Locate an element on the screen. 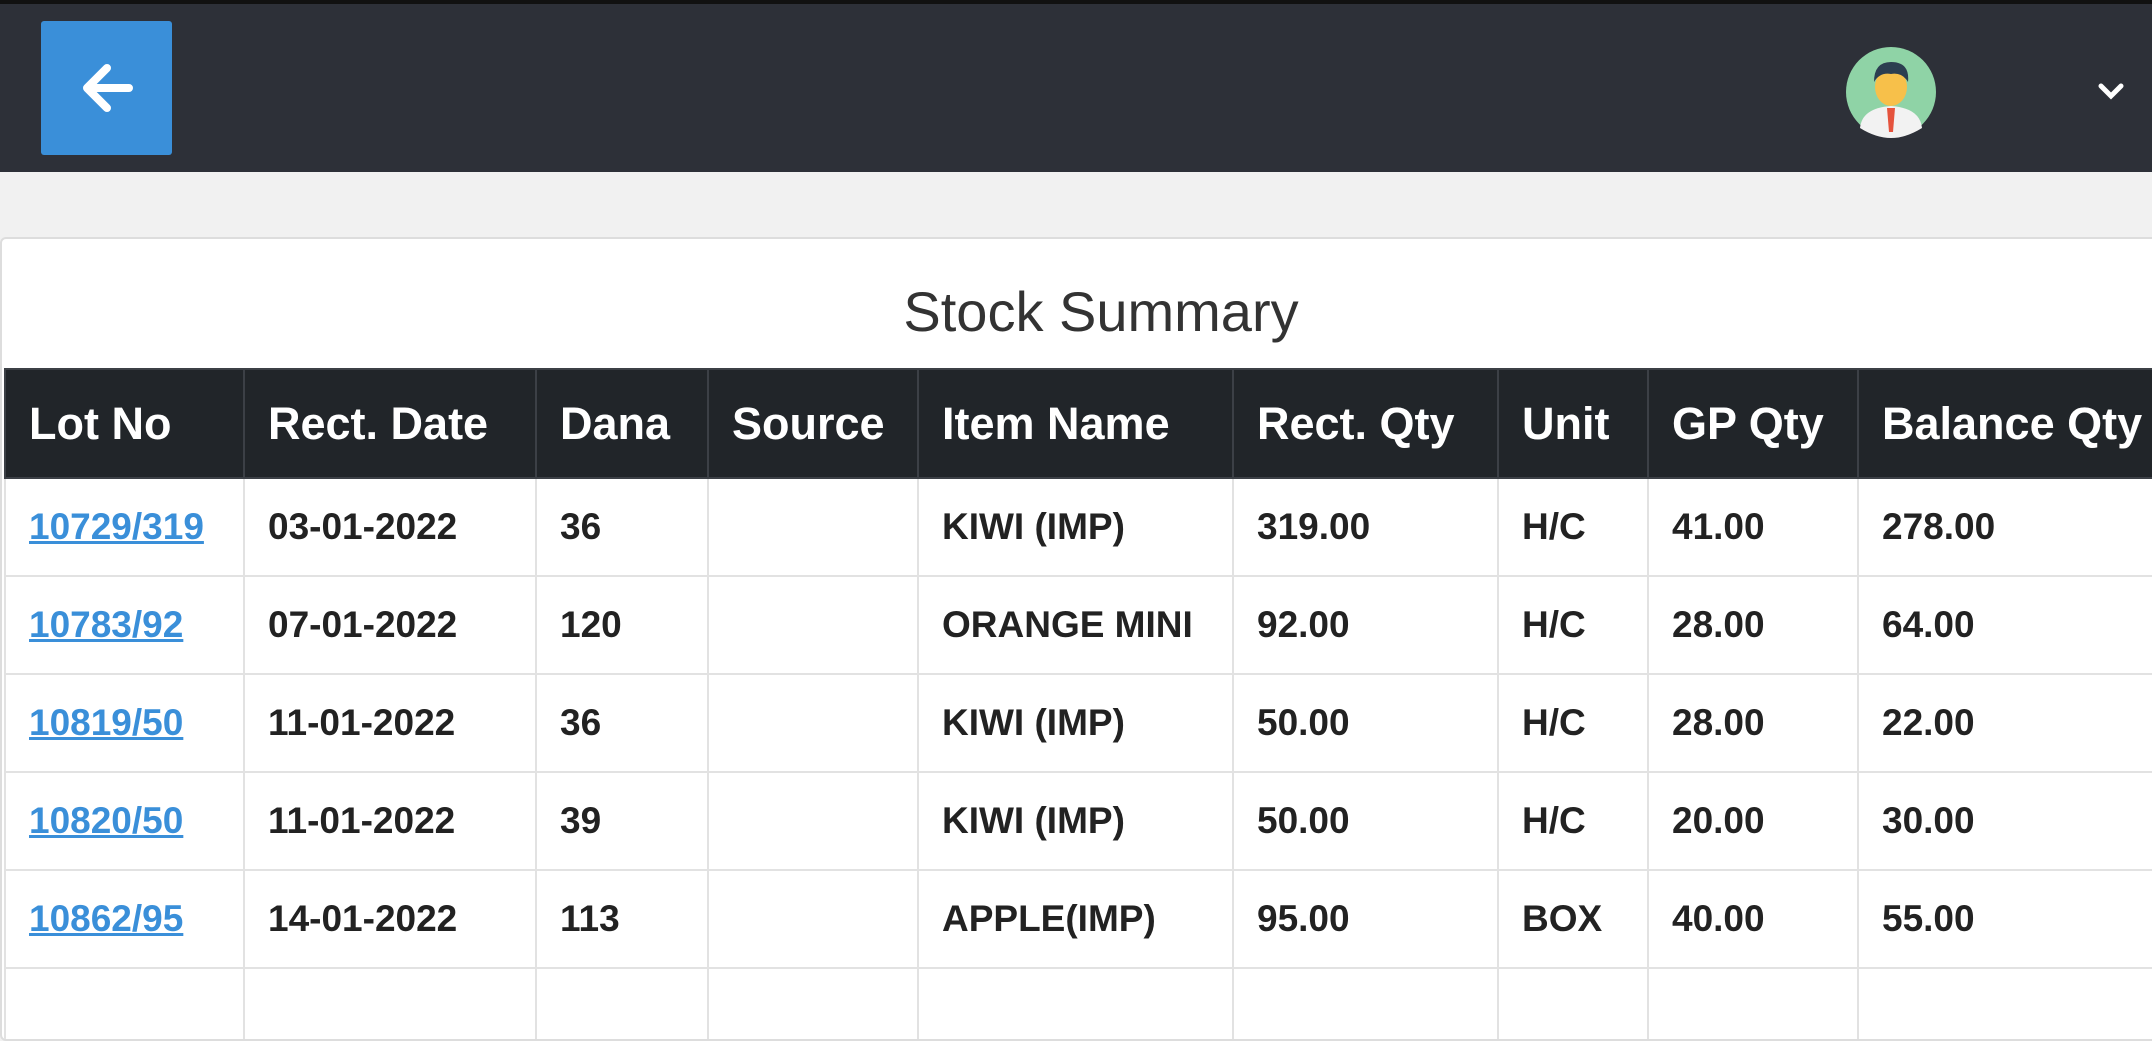 The image size is (2152, 1041). table-cell: 10820/50 is located at coordinates (124, 821).